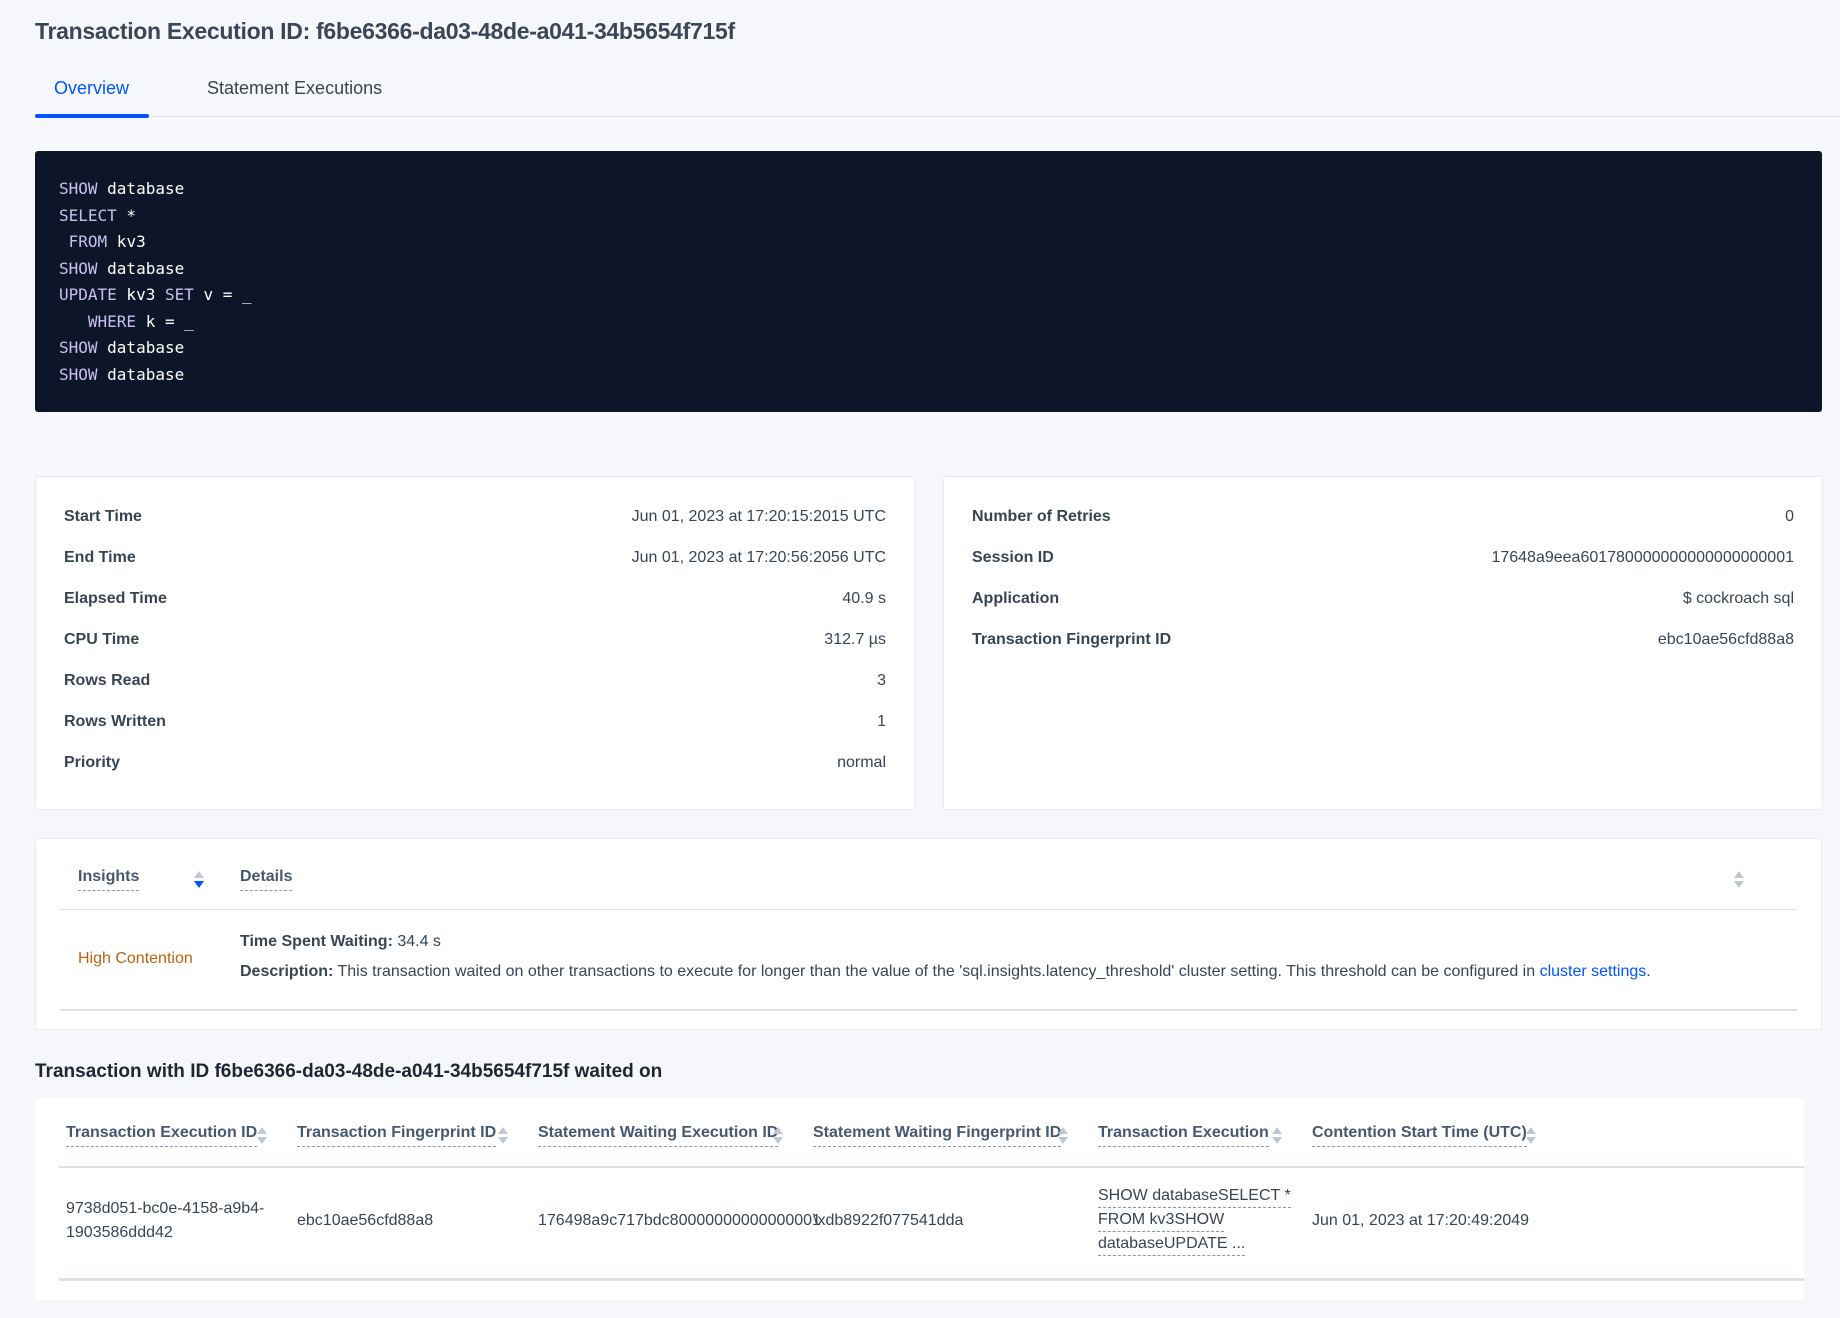  What do you see at coordinates (1183, 1135) in the screenshot?
I see `column-header: Transaction Execution` at bounding box center [1183, 1135].